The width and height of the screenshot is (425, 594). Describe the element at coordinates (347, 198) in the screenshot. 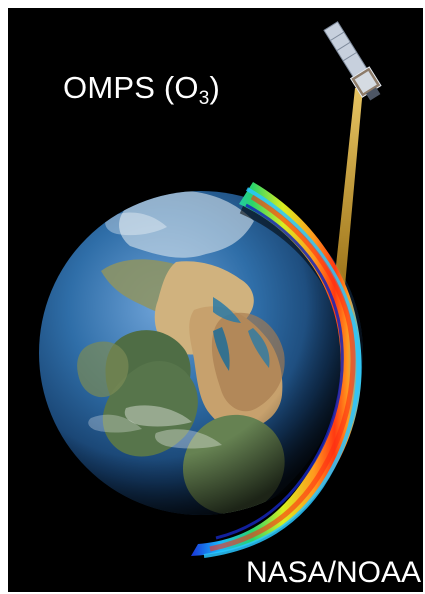

I see `measurement-beam` at that location.